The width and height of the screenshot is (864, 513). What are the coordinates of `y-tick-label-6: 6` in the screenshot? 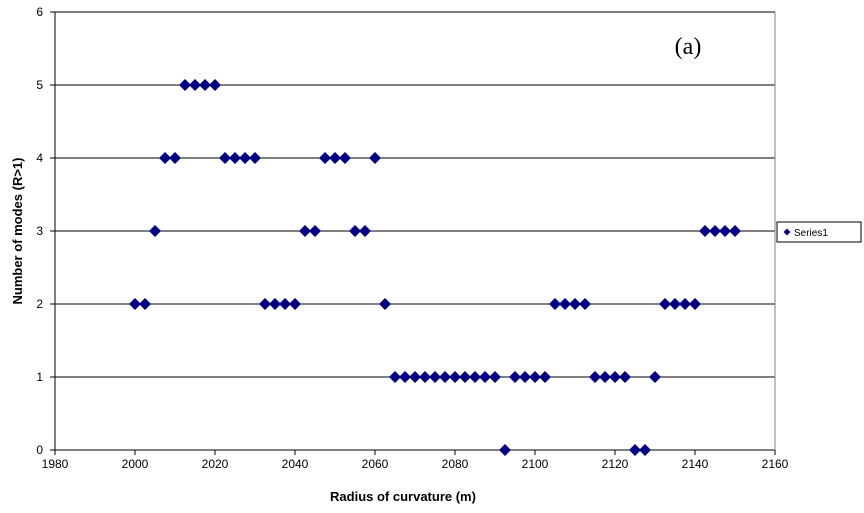 It's located at (39, 12).